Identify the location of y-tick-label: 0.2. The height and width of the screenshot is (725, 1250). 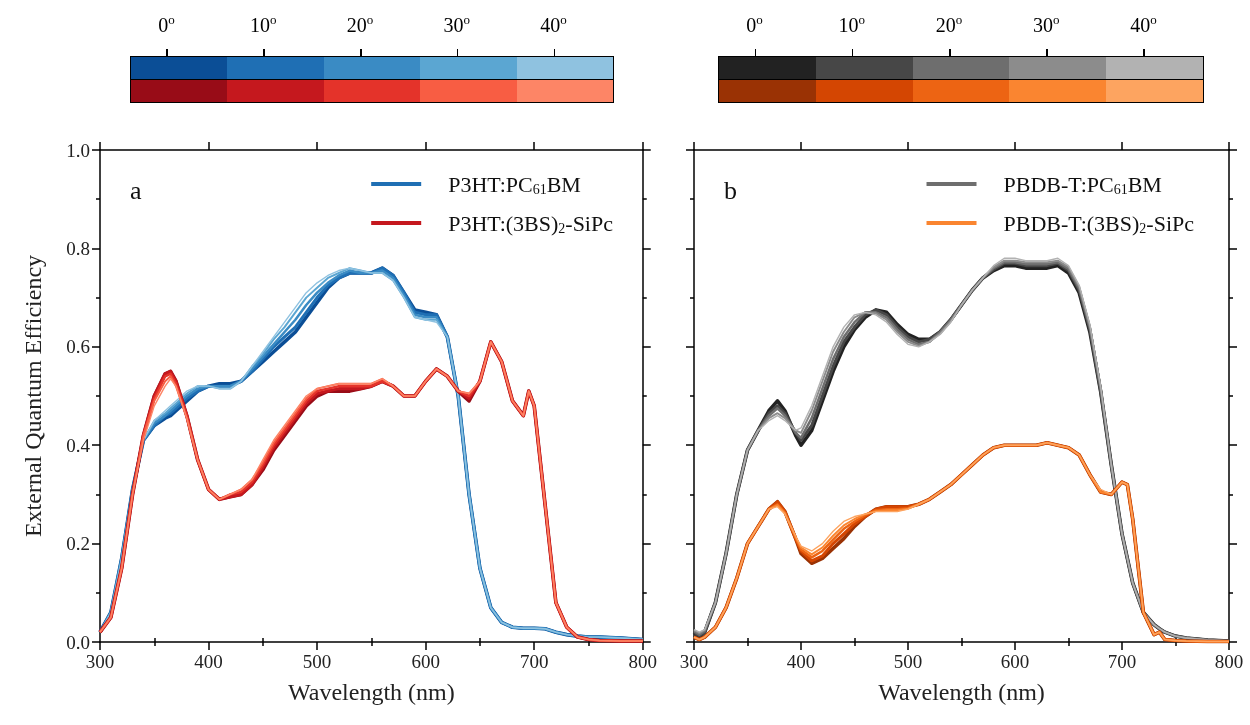
(78, 544).